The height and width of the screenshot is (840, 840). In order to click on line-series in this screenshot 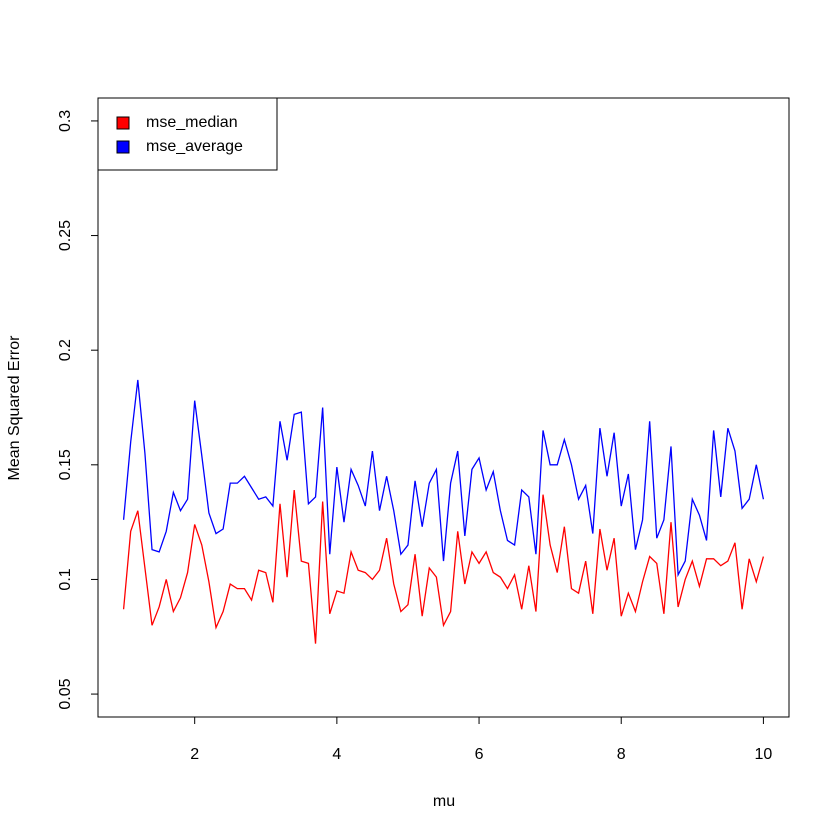, I will do `click(443, 566)`.